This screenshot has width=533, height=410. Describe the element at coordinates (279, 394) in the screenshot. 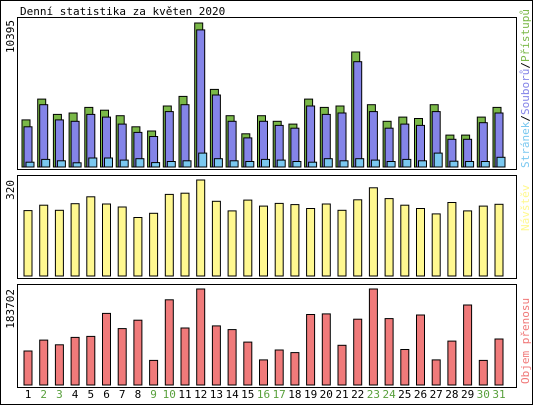

I see `day-label-17: 17` at that location.